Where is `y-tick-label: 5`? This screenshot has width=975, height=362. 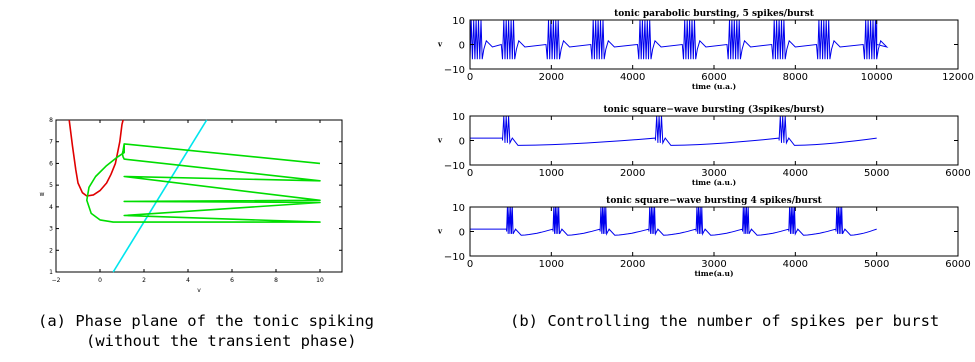
y-tick-label: 5 is located at coordinates (51, 185).